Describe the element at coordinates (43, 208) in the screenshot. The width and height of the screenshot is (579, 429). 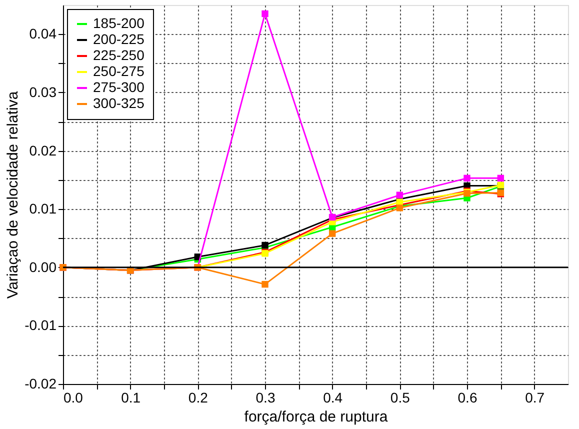
I see `y-tick-label: 0.01` at that location.